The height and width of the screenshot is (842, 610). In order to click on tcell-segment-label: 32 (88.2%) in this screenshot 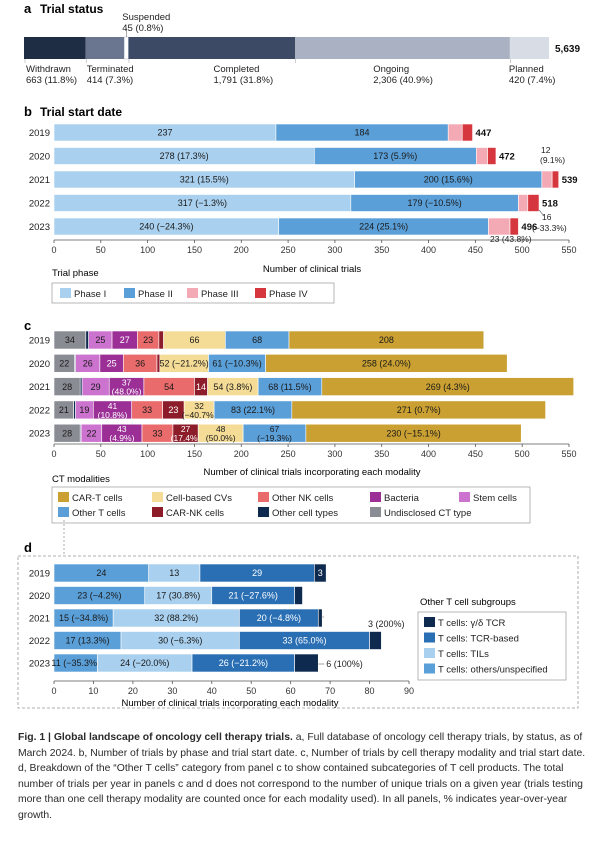, I will do `click(176, 618)`.